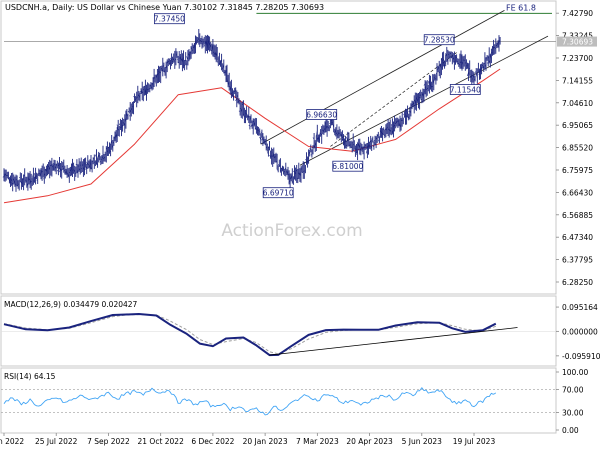  What do you see at coordinates (71, 304) in the screenshot?
I see `macd-title: MACD(12,26,9) 0.034479 0.020427` at bounding box center [71, 304].